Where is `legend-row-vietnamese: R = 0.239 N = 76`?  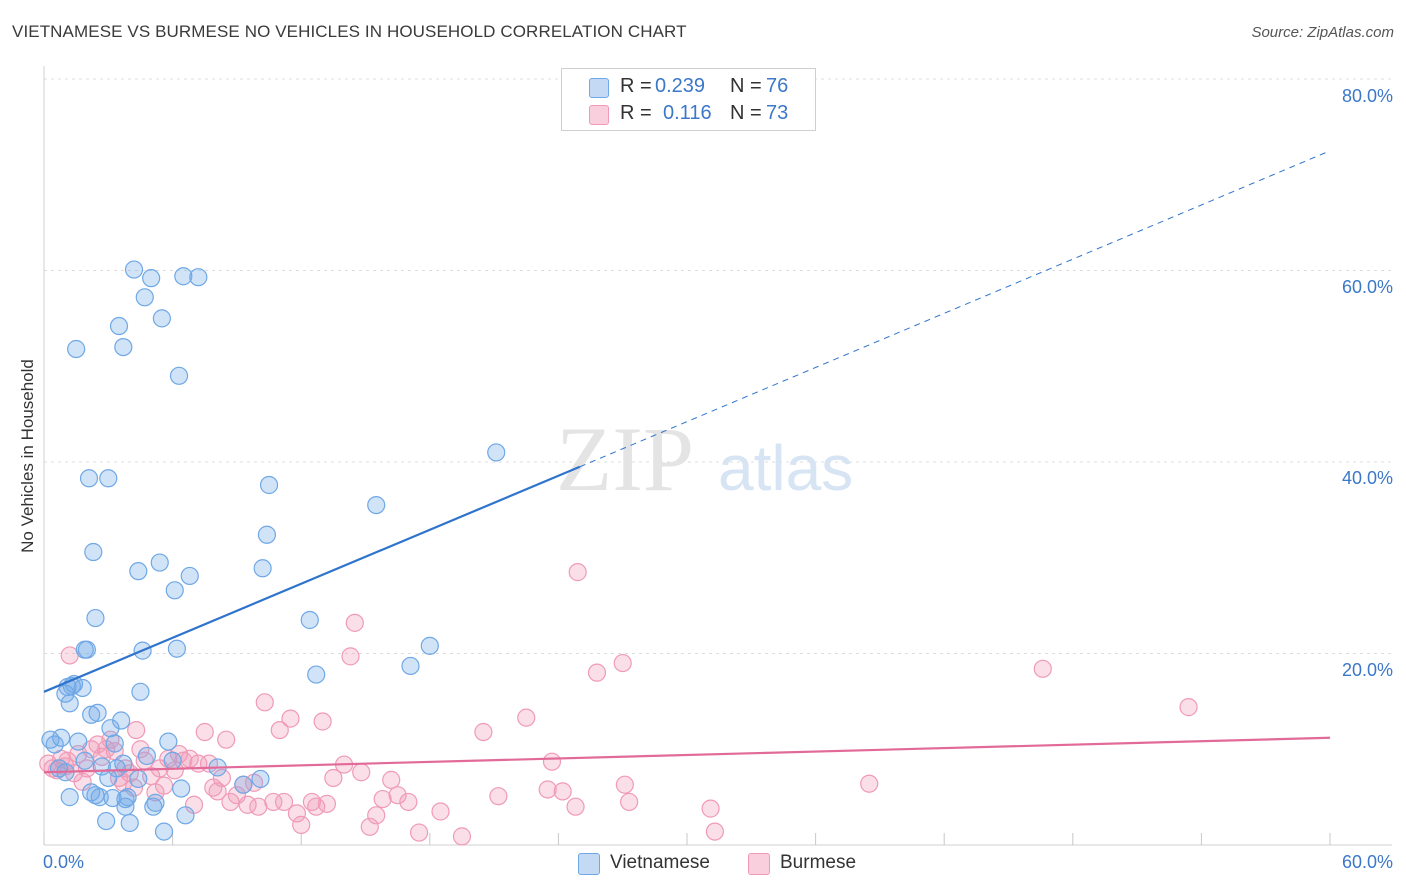
legend-row-vietnamese: R = 0.239 N = 76 is located at coordinates (688, 88).